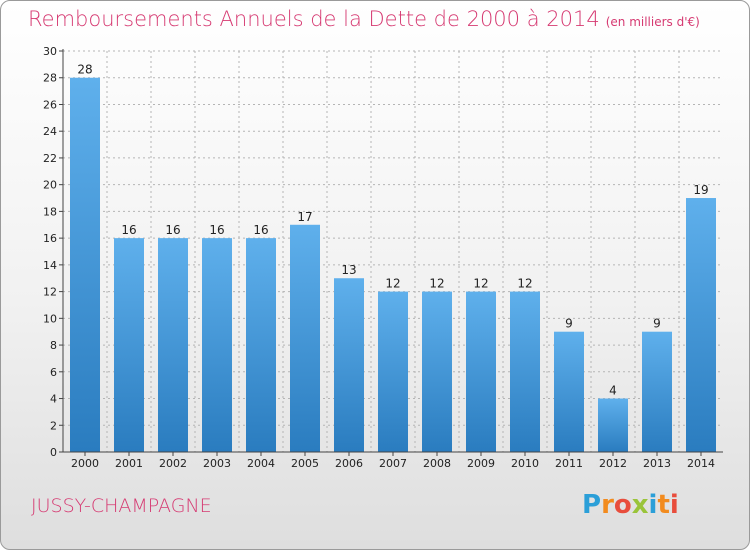 The height and width of the screenshot is (550, 750). What do you see at coordinates (640, 505) in the screenshot?
I see `logo-letter: x` at bounding box center [640, 505].